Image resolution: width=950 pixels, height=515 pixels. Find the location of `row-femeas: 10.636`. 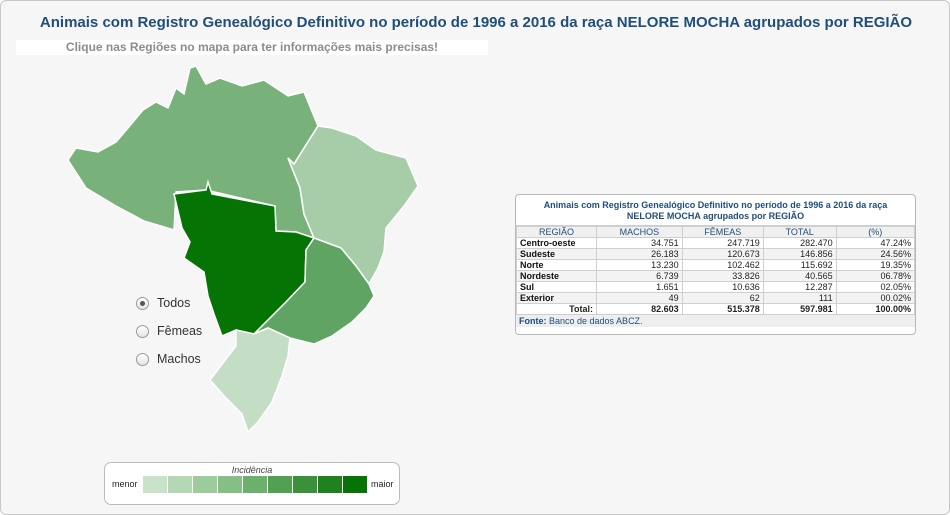

row-femeas: 10.636 is located at coordinates (722, 287).